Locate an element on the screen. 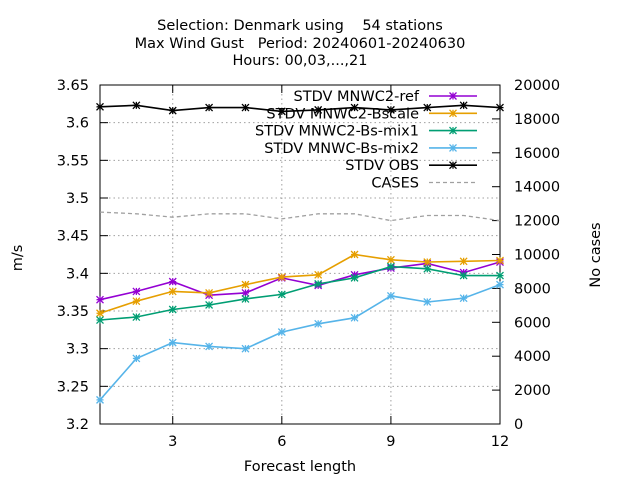 This screenshot has height=480, width=640. y2-tick-label: 12000 is located at coordinates (537, 222).